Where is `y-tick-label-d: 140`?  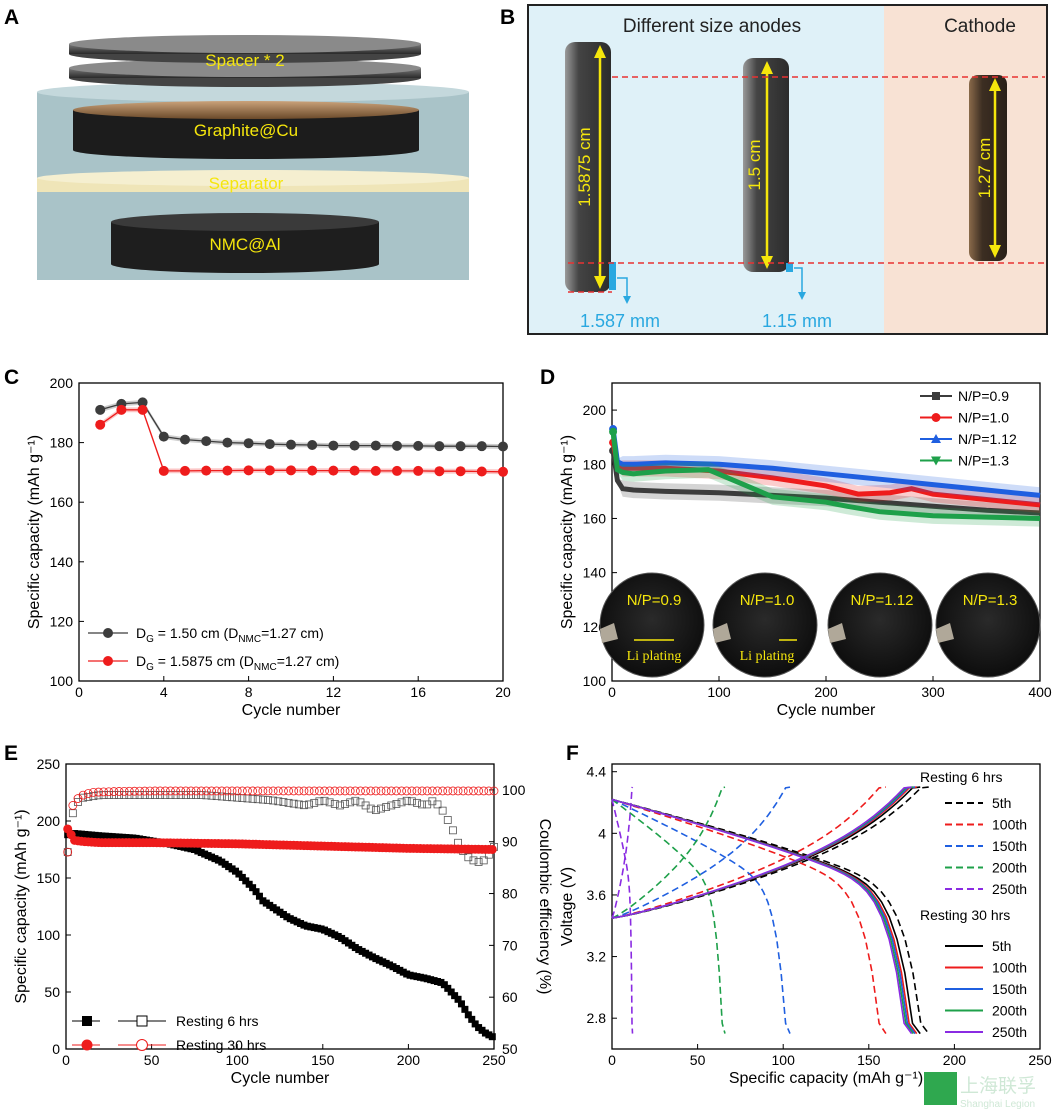 y-tick-label-d: 140 is located at coordinates (595, 573).